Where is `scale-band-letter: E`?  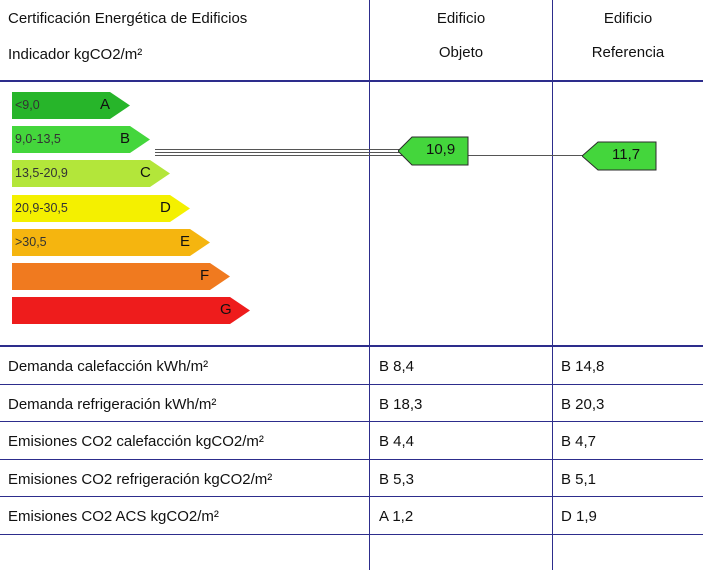
scale-band-letter: E is located at coordinates (185, 241).